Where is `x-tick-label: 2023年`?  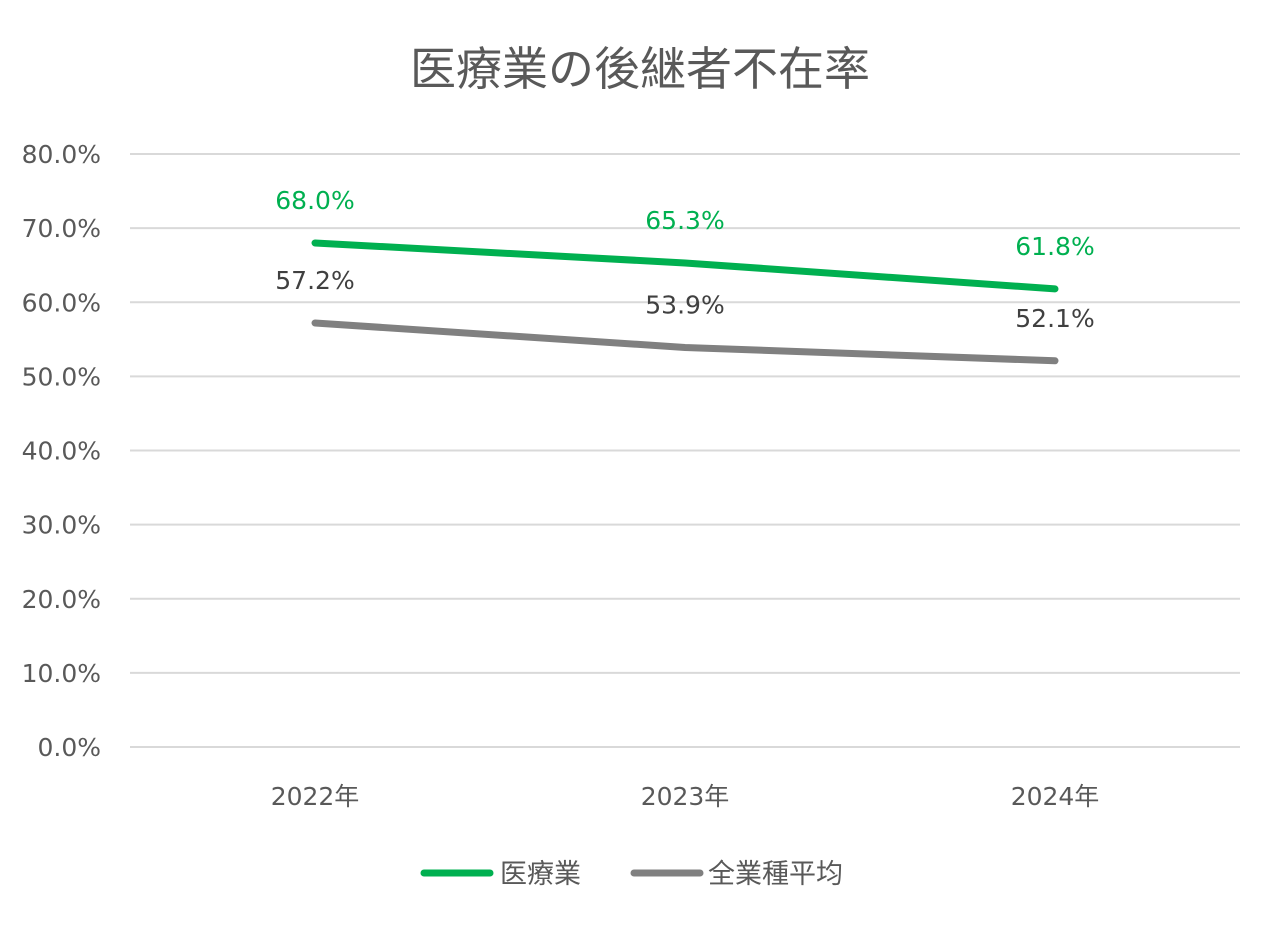 x-tick-label: 2023年 is located at coordinates (685, 796).